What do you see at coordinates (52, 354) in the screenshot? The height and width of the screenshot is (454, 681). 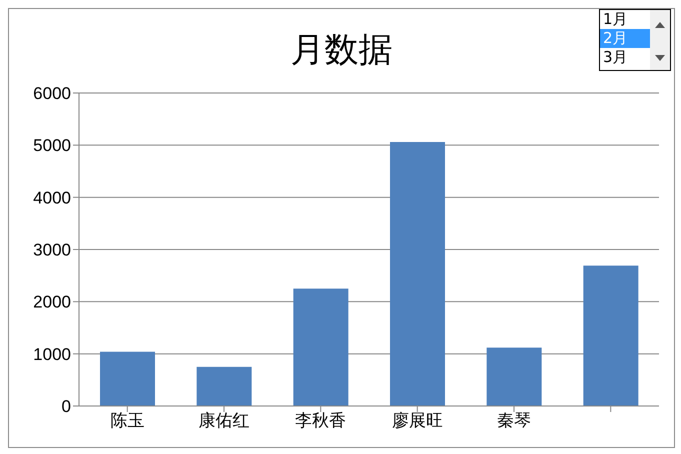 I see `y-tick-label: 1000` at bounding box center [52, 354].